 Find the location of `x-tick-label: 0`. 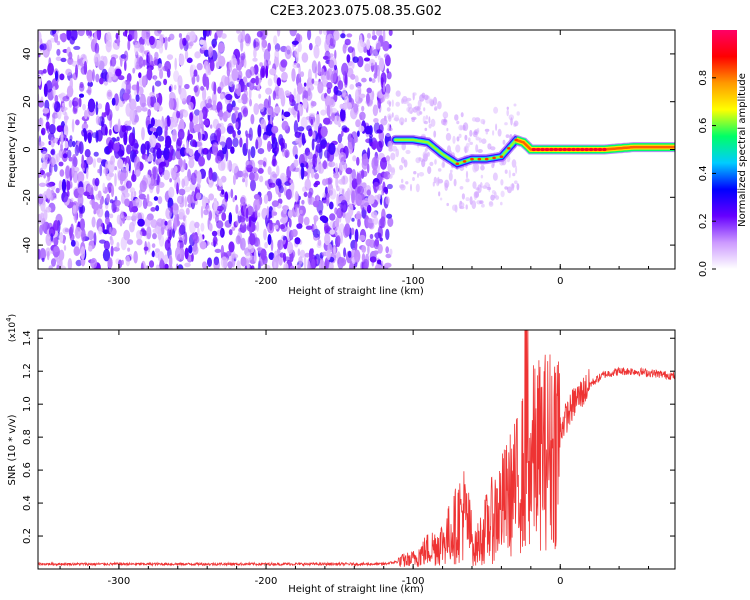

x-tick-label: 0 is located at coordinates (560, 281).